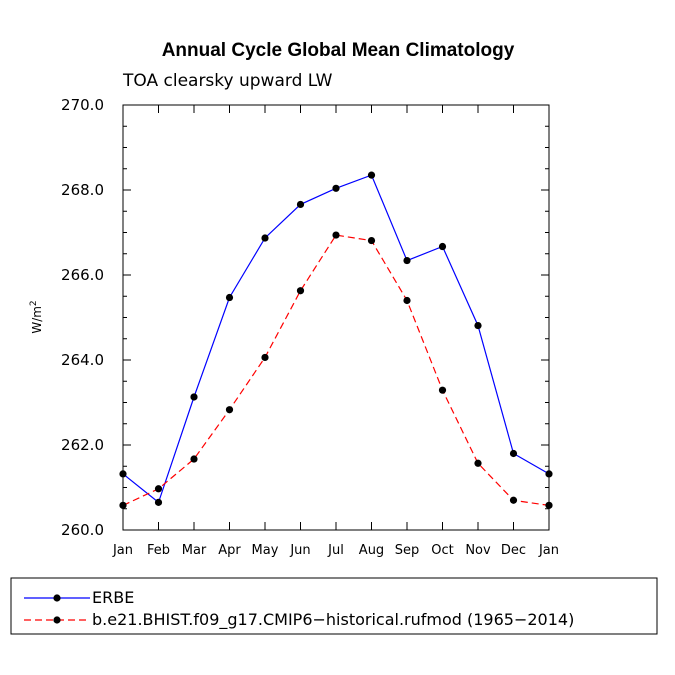 This screenshot has width=675, height=675. I want to click on x-tick-label: Oct, so click(442, 550).